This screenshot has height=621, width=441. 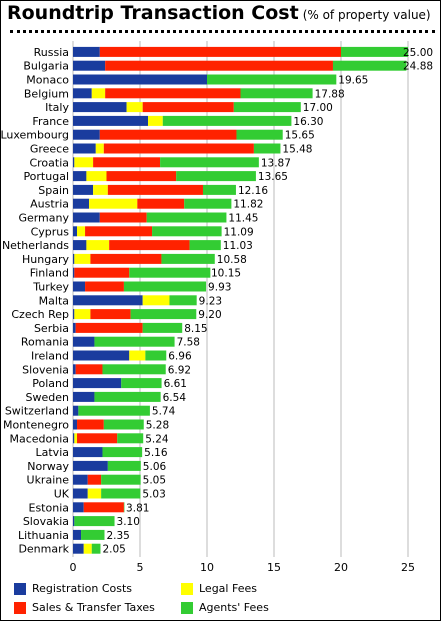 I want to click on total-label: 15.65, so click(x=300, y=136).